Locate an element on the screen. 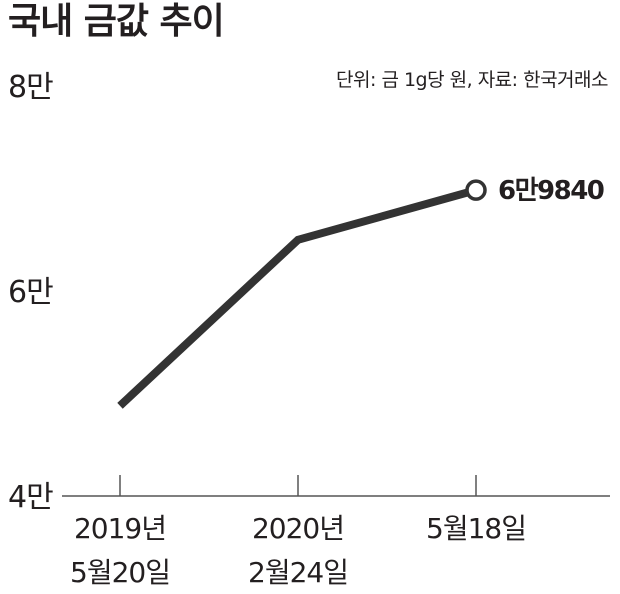 The image size is (620, 594). x-tick-label: 2020년 is located at coordinates (298, 528).